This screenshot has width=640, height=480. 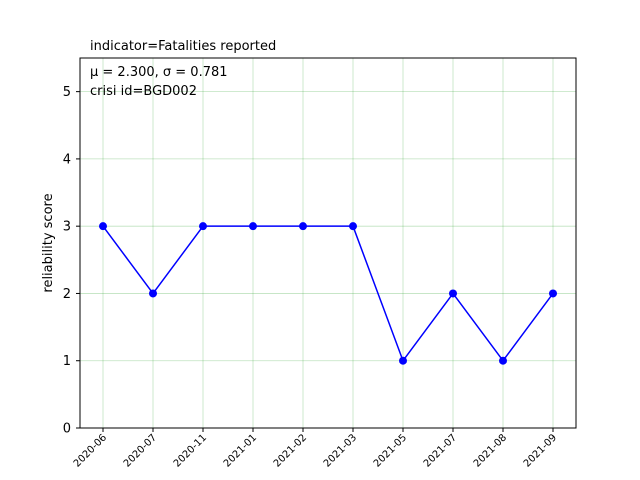 What do you see at coordinates (67, 92) in the screenshot?
I see `y-tick-label: 5` at bounding box center [67, 92].